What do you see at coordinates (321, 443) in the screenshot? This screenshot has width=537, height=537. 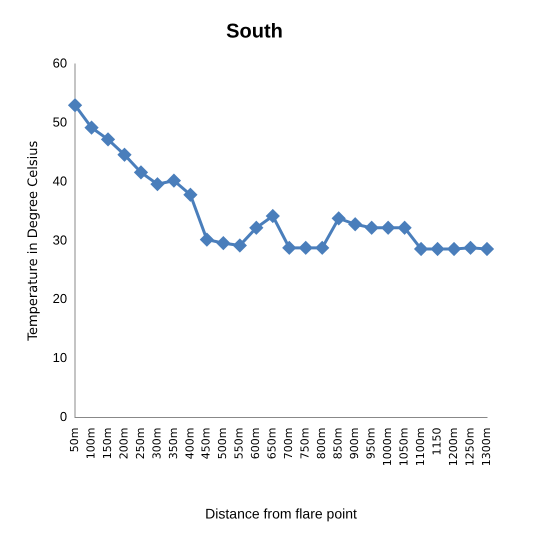 I see `x-tick-label: 800m` at bounding box center [321, 443].